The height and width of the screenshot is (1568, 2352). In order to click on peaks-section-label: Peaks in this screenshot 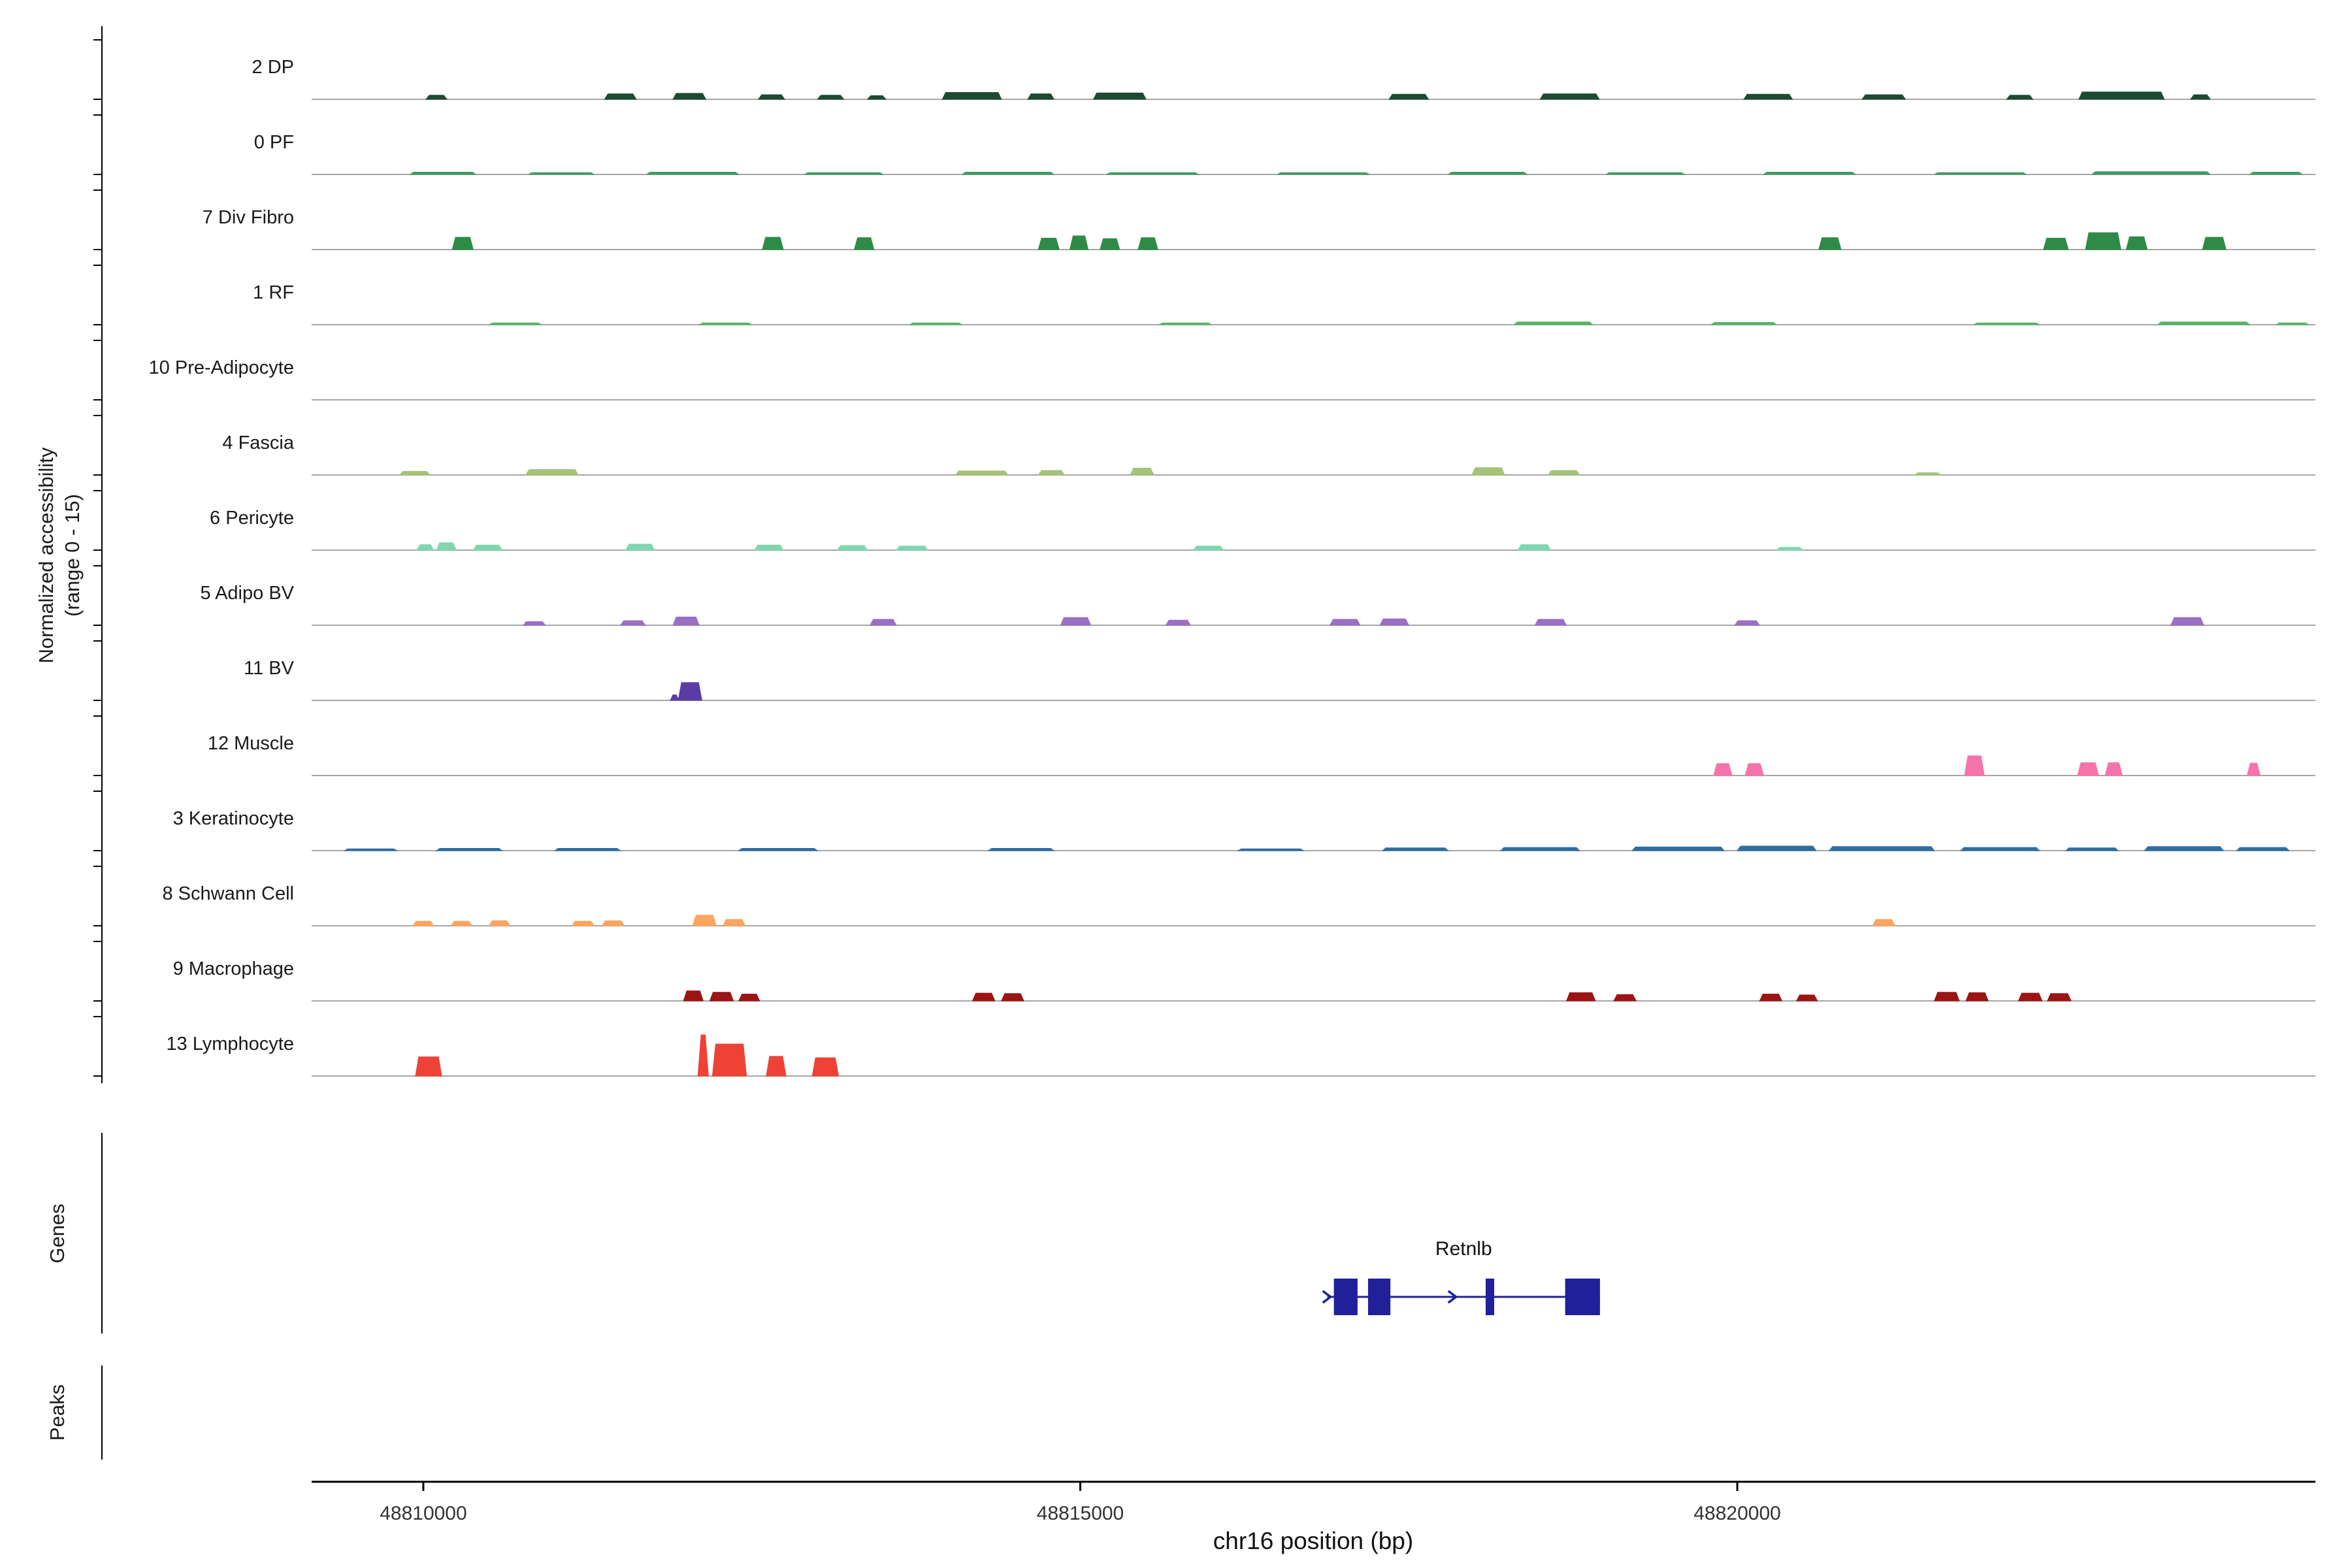, I will do `click(57, 1412)`.